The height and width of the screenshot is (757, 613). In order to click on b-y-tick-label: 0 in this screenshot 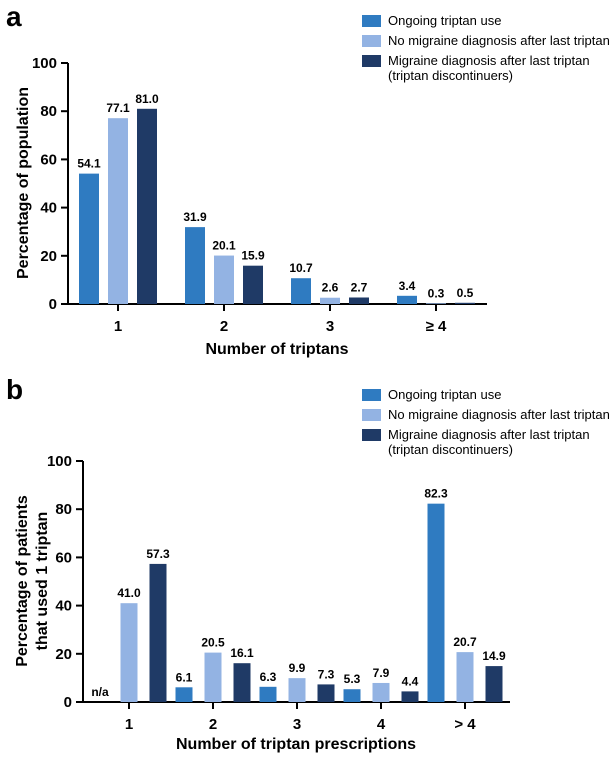, I will do `click(68, 702)`.